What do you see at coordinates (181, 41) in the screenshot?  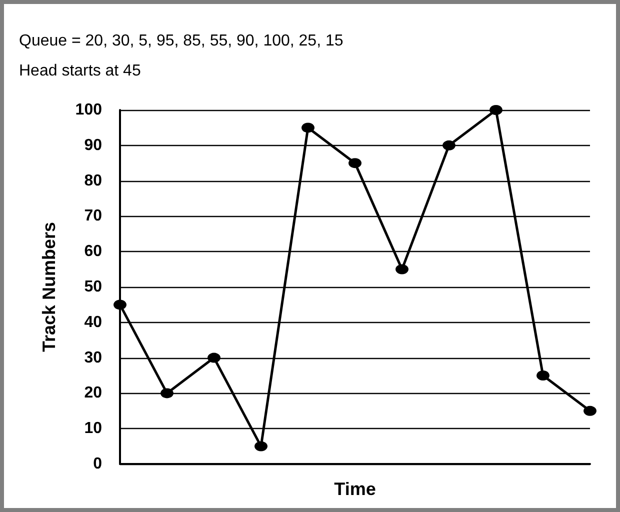 I see `chart-title: Queue = 20, 30, 5, 95, 85, 55, 90, 100, 25, 15` at bounding box center [181, 41].